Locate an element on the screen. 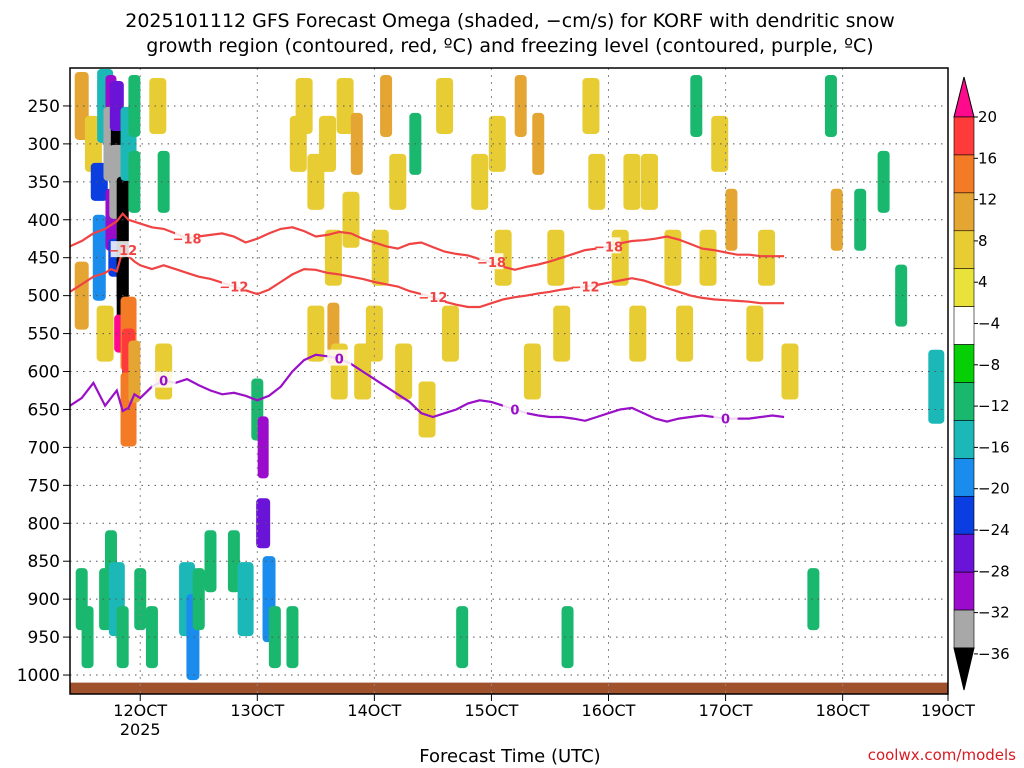 This screenshot has width=1024, height=768. y-tick-label: 650 is located at coordinates (44, 410).